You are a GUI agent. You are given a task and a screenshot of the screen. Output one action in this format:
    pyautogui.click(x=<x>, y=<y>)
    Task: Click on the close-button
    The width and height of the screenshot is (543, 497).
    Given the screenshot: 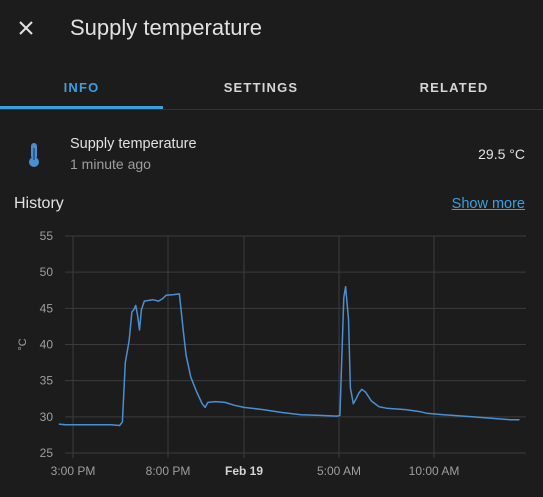 What is the action you would take?
    pyautogui.click(x=26, y=28)
    